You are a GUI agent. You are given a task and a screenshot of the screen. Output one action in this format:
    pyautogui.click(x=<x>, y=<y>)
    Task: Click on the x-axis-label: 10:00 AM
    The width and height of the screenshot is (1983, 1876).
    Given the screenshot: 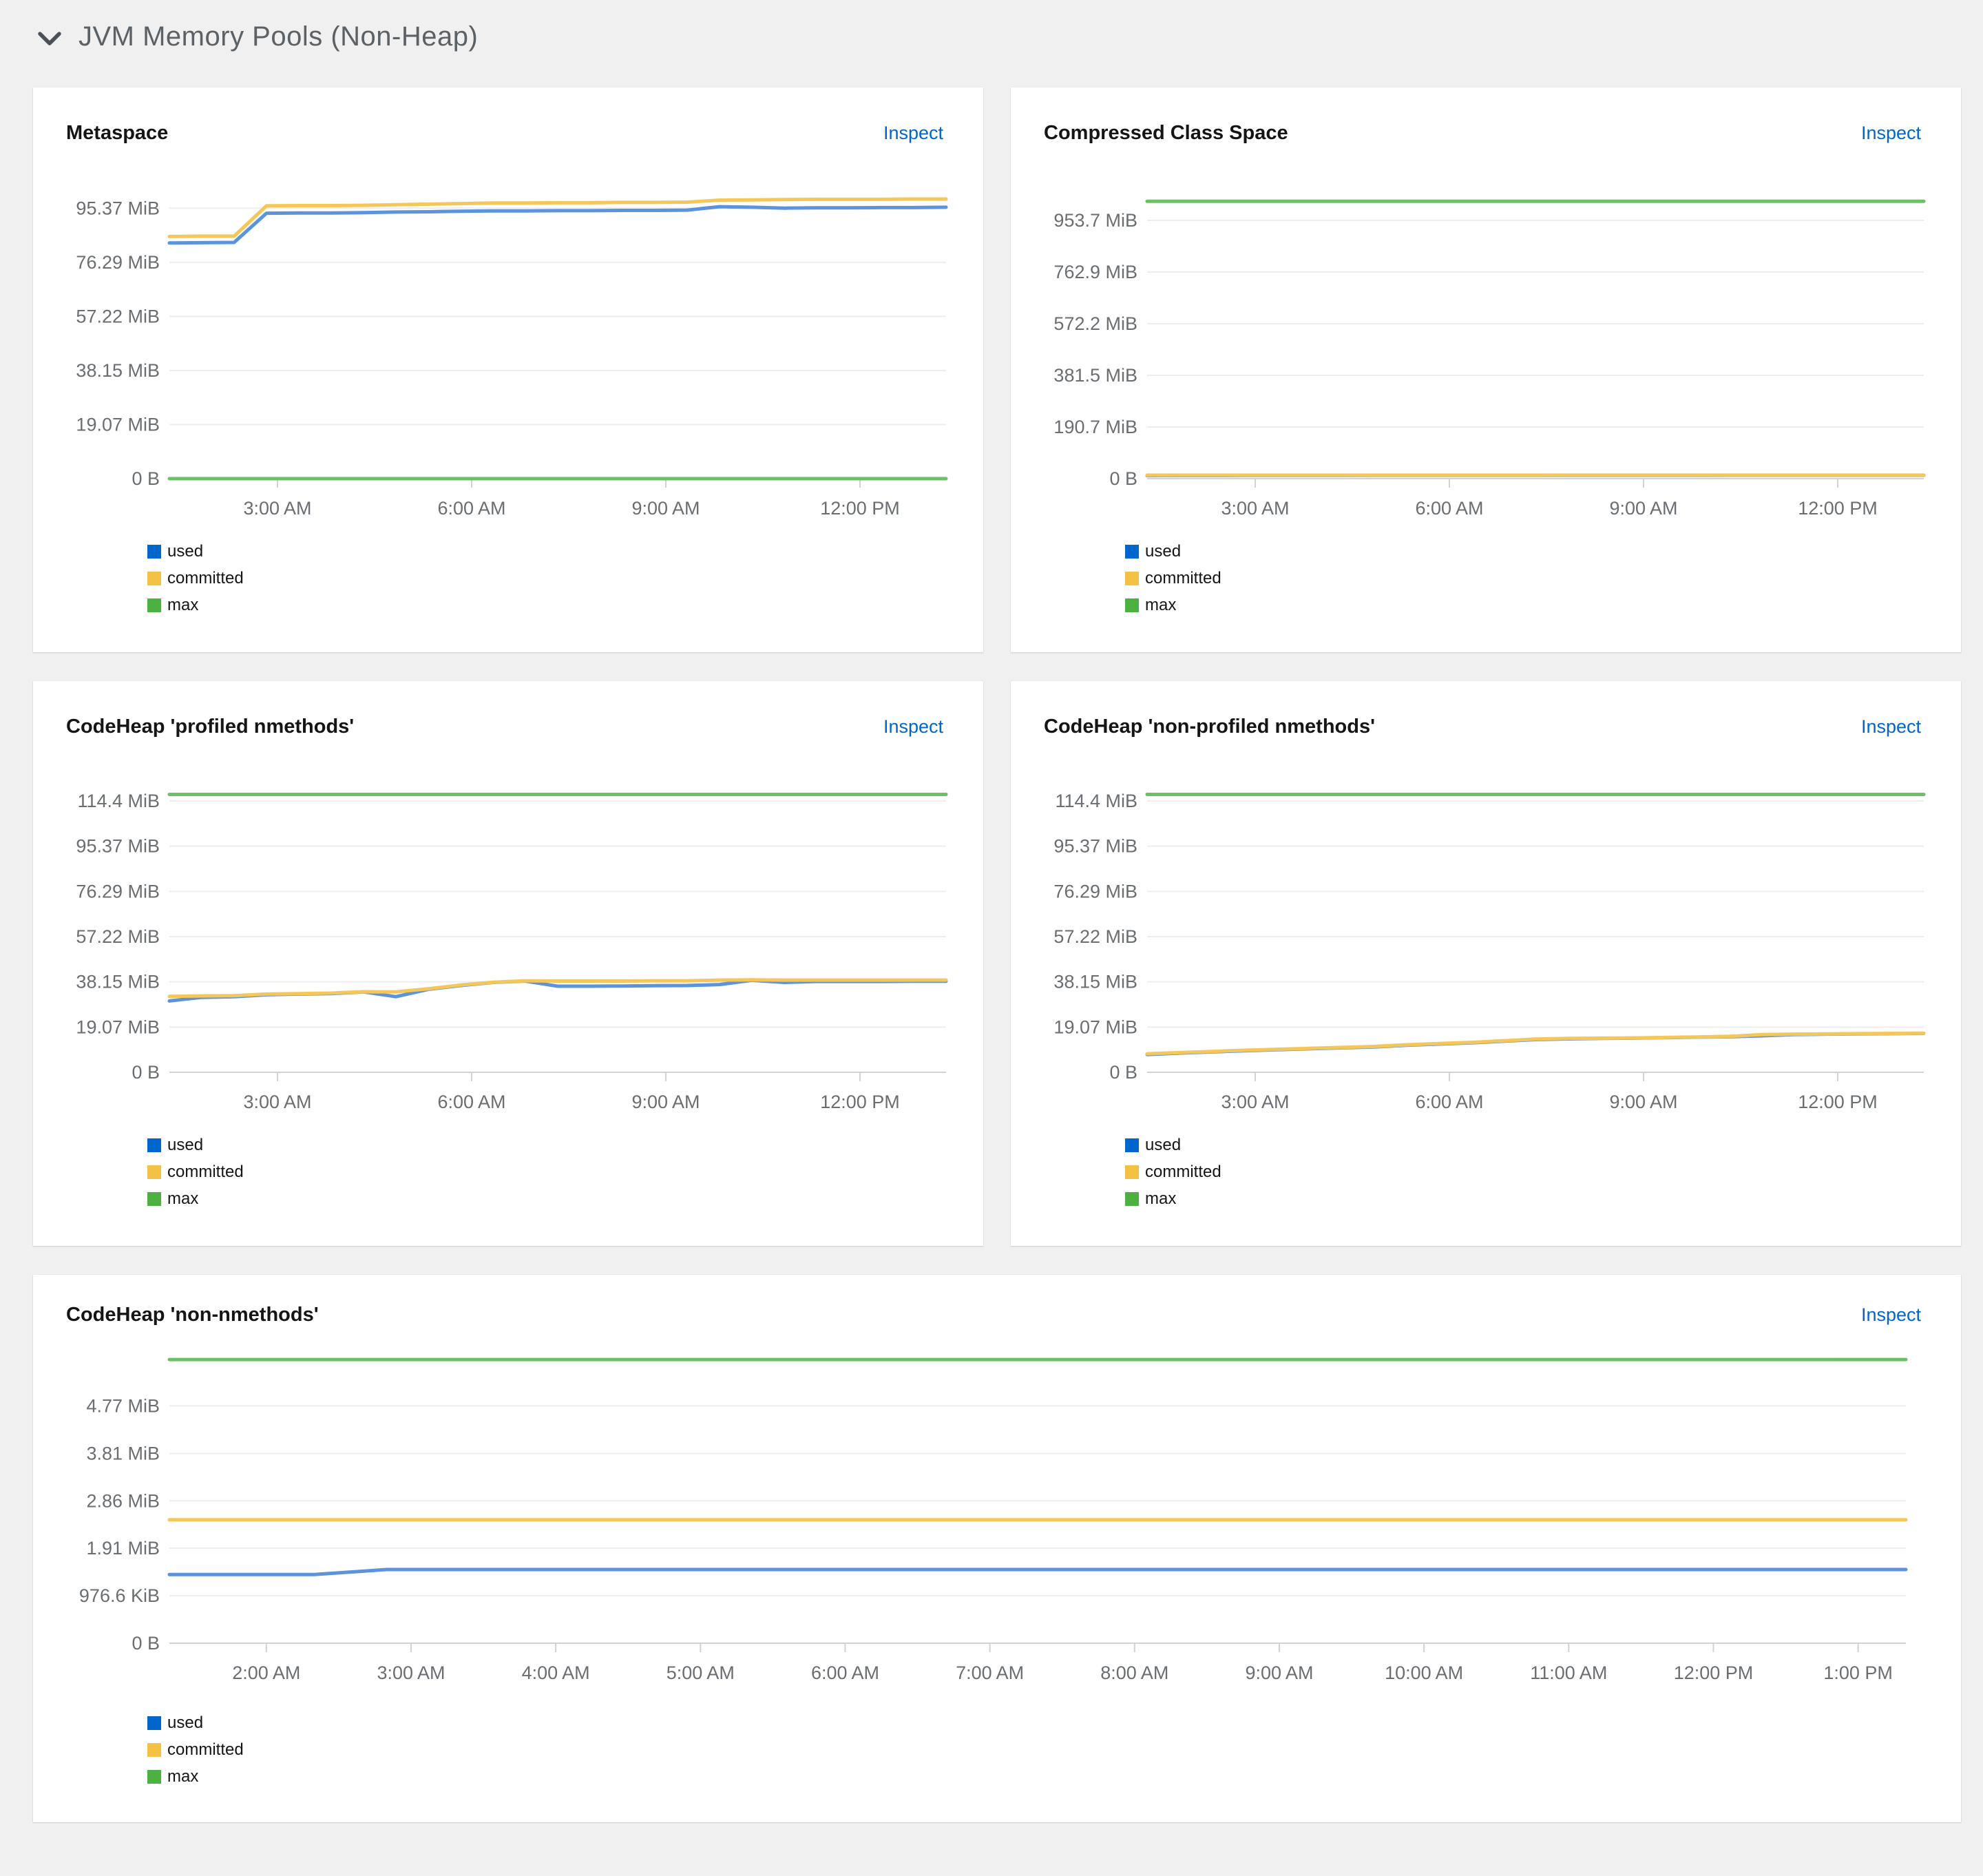 What is the action you would take?
    pyautogui.click(x=1424, y=1673)
    